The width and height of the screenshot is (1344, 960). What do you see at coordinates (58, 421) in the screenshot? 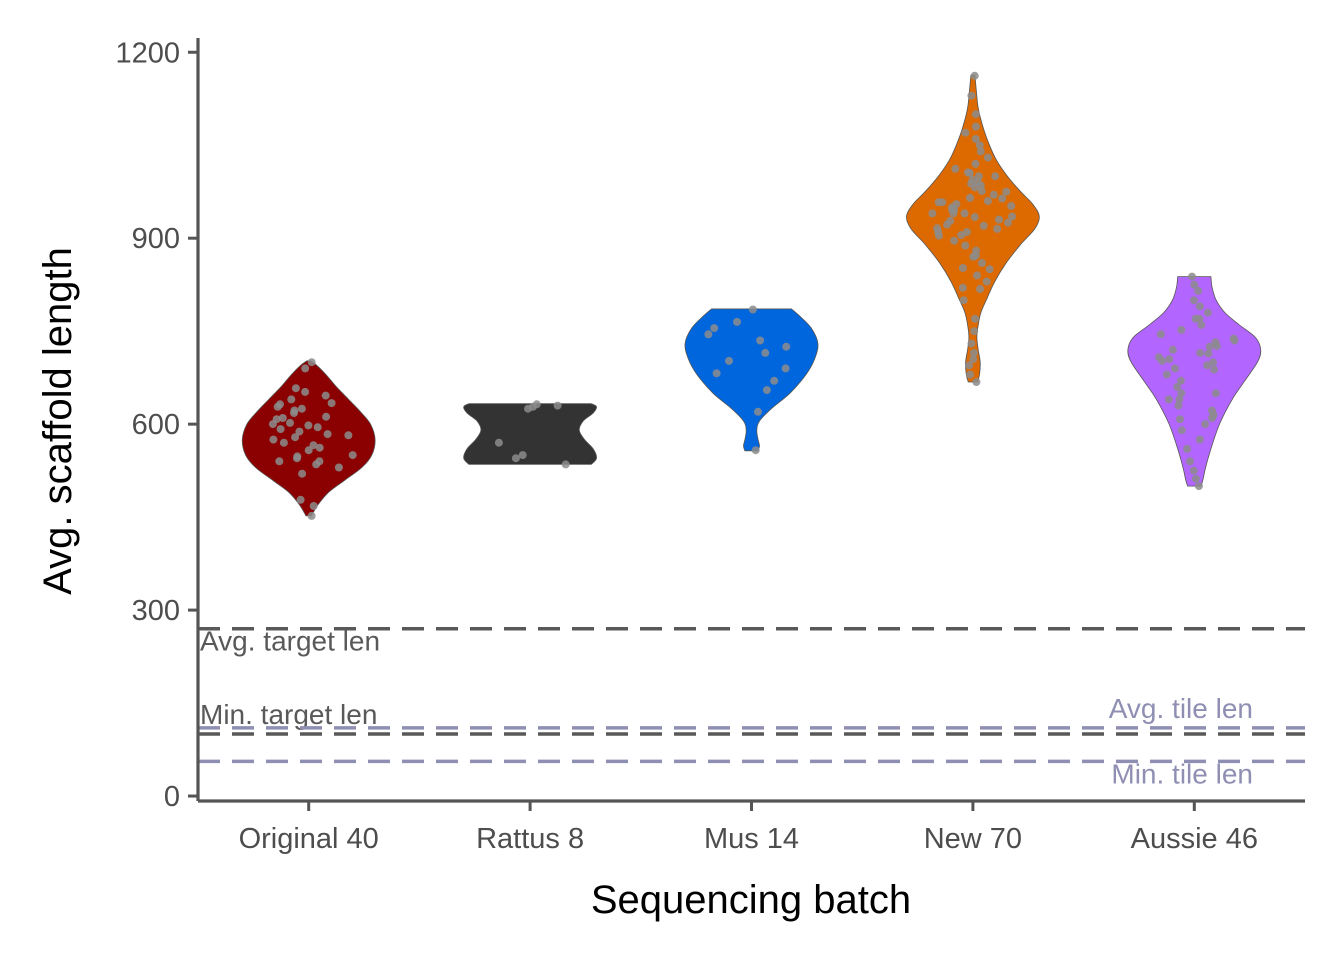
I see `y-axis-title: Avg. scaffold length` at bounding box center [58, 421].